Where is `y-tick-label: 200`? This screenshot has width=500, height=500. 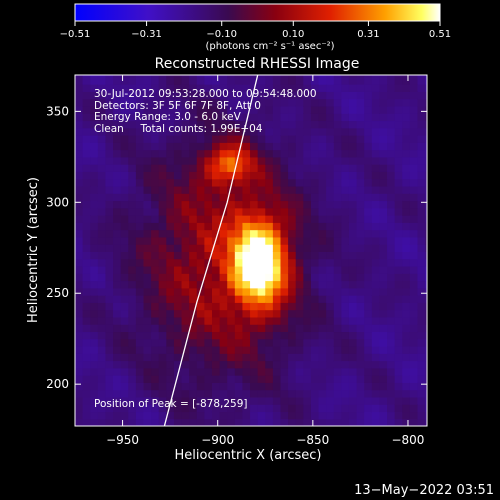 y-tick-label: 200 is located at coordinates (57, 384).